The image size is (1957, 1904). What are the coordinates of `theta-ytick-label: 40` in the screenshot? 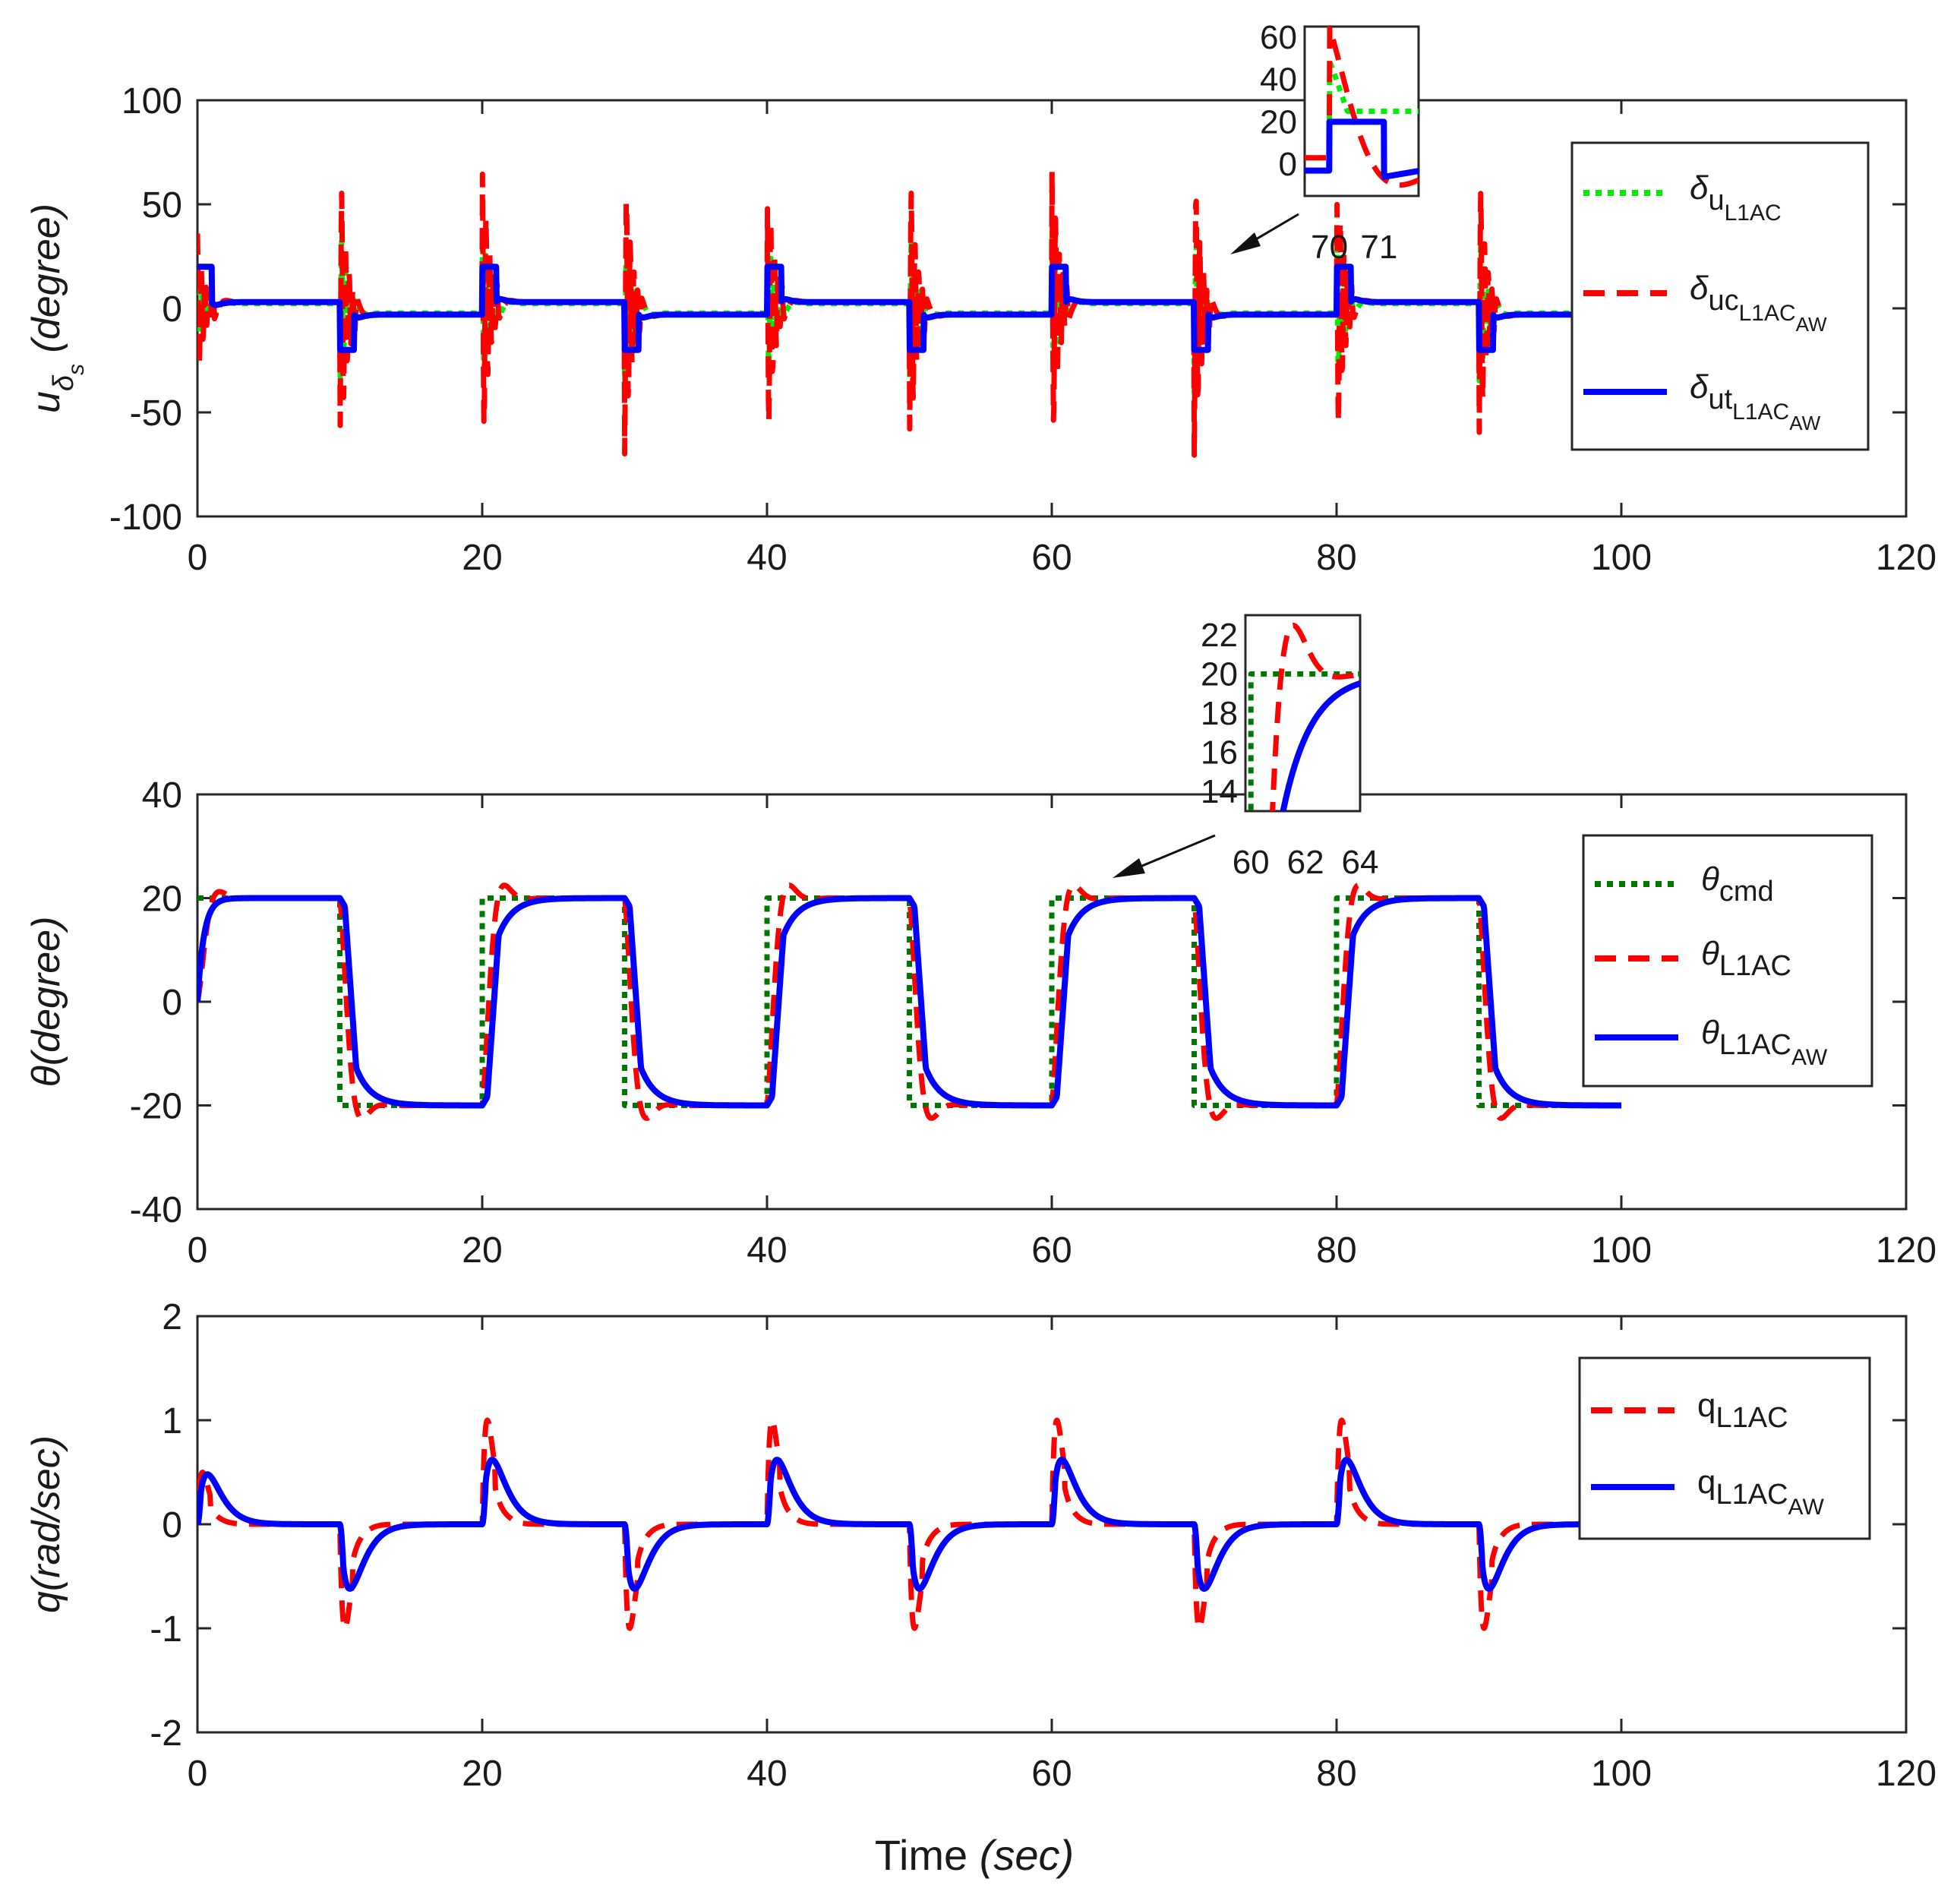 It's located at (162, 795).